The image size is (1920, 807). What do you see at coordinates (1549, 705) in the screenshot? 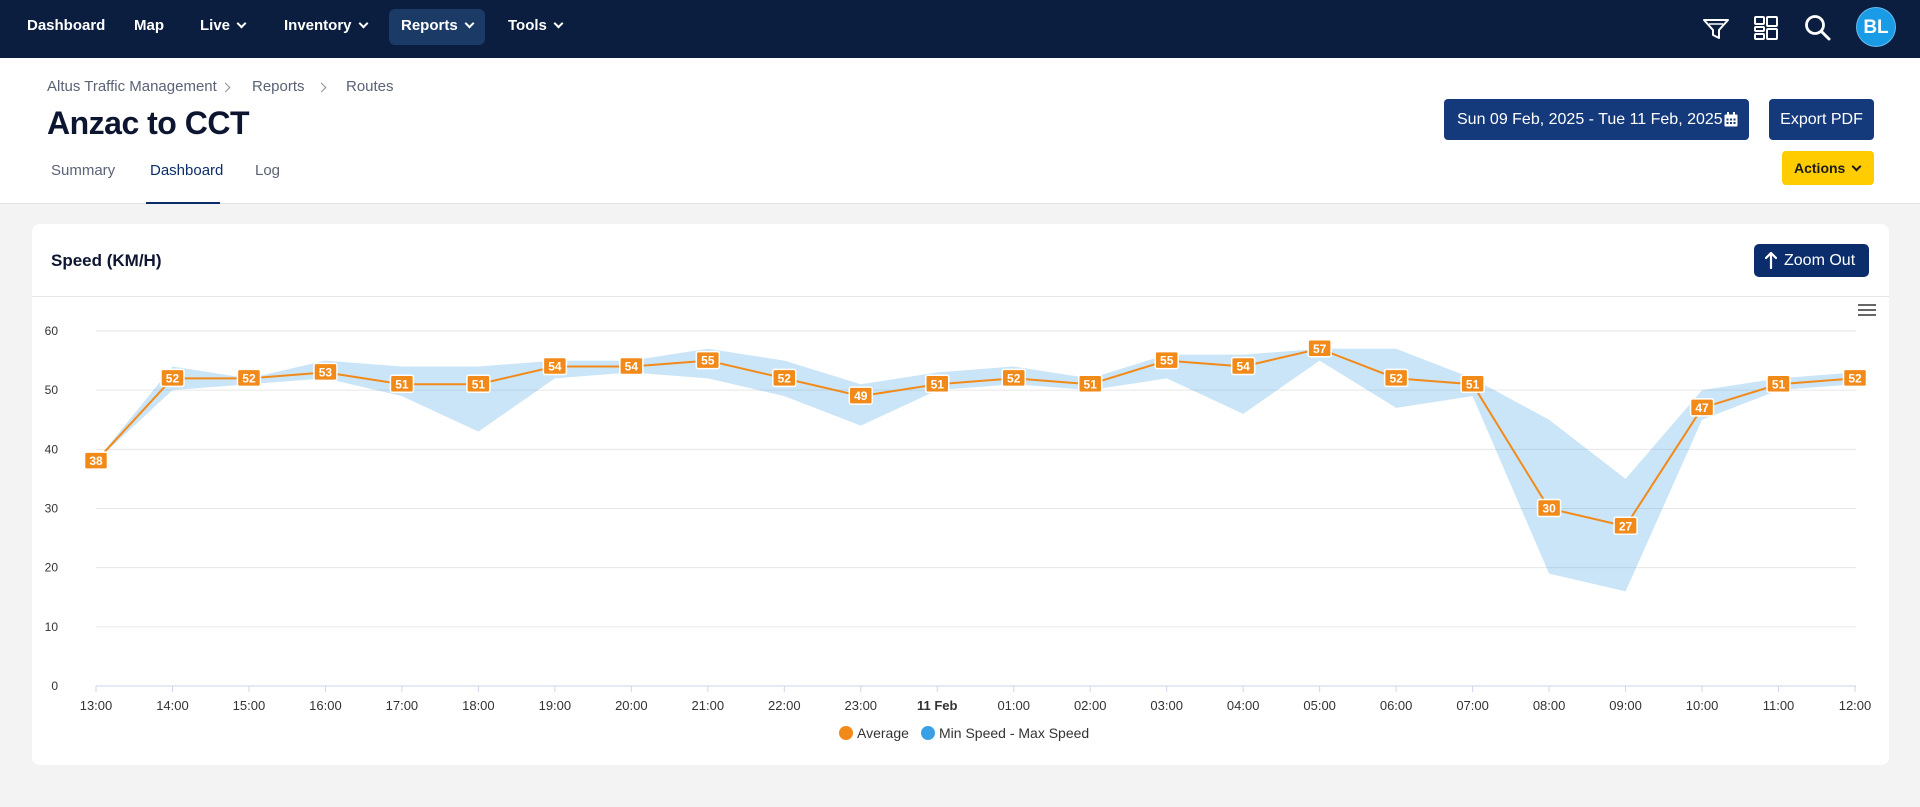
I see `x-tick-label: 08:00` at bounding box center [1549, 705].